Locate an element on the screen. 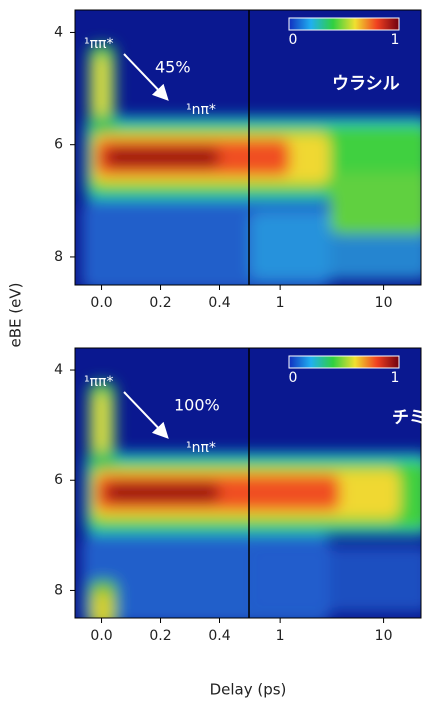 The image size is (422, 703). panel-label: ウラシル is located at coordinates (366, 84).